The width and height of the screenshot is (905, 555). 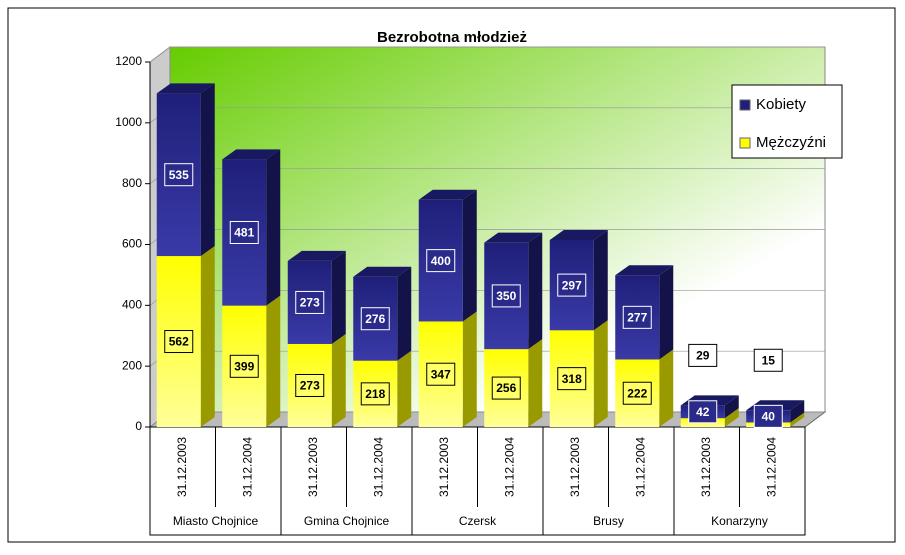 I want to click on value-label: 15, so click(x=769, y=360).